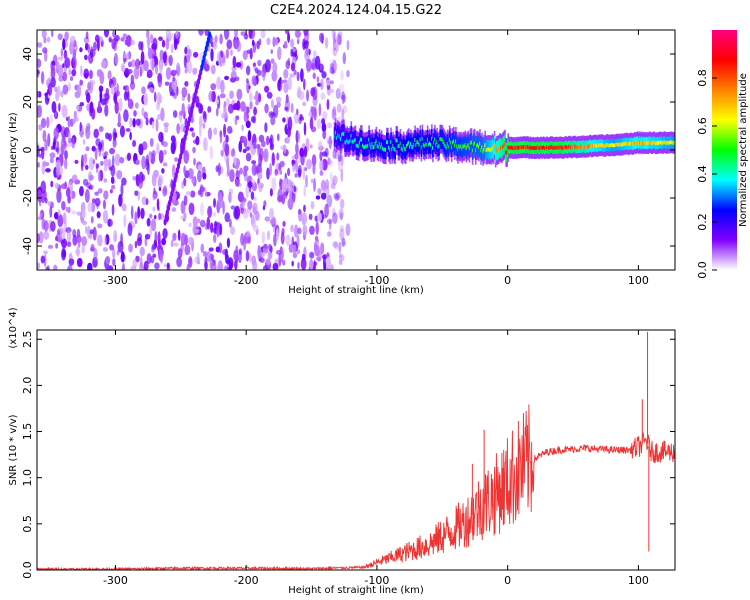  I want to click on y-tick-label: -40, so click(27, 246).